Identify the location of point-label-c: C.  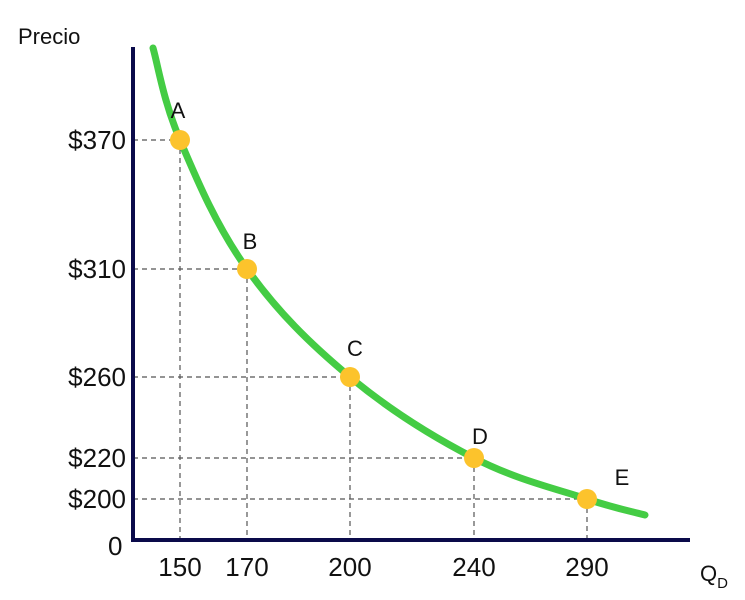
(355, 348).